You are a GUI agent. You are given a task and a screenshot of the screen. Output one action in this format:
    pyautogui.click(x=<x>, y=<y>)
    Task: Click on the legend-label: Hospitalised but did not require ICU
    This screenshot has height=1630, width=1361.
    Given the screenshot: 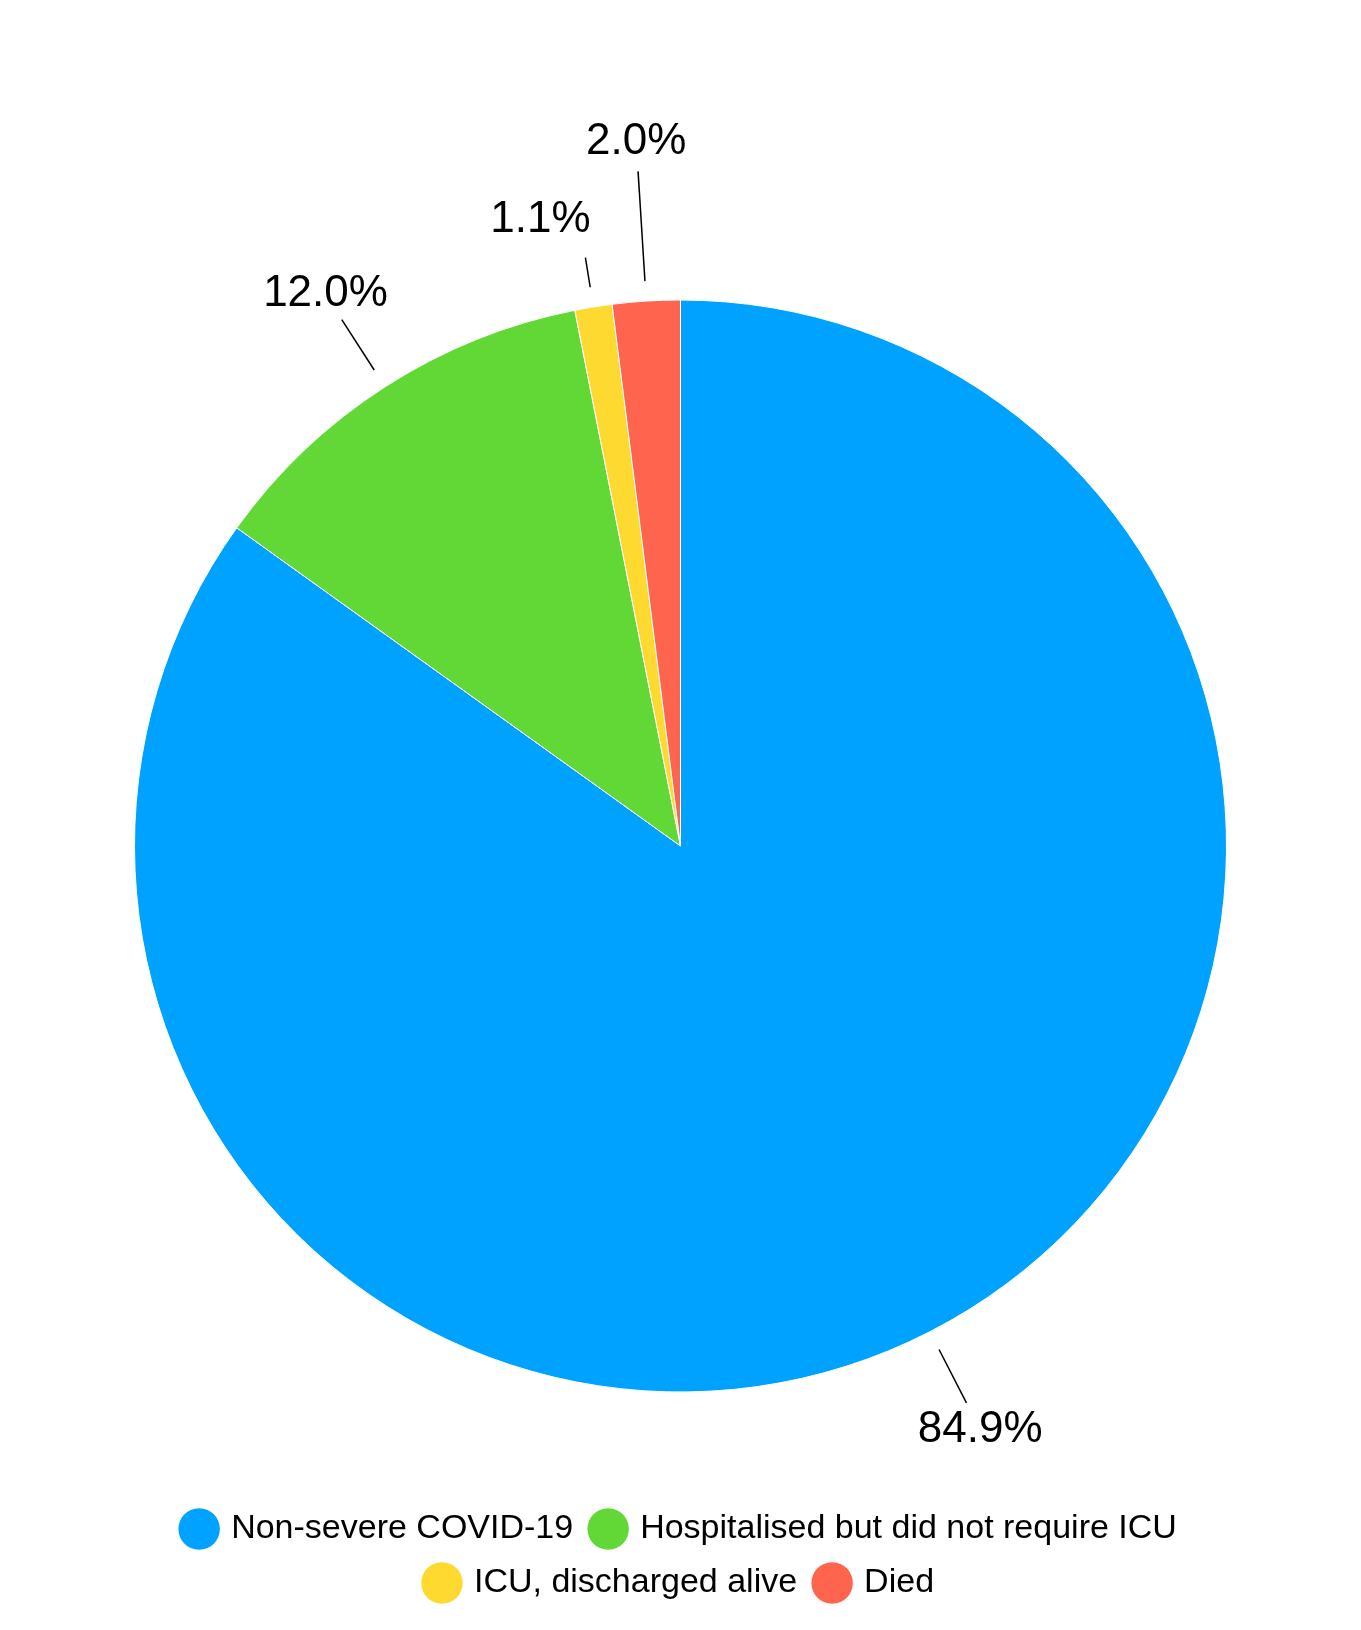 What is the action you would take?
    pyautogui.click(x=908, y=1526)
    